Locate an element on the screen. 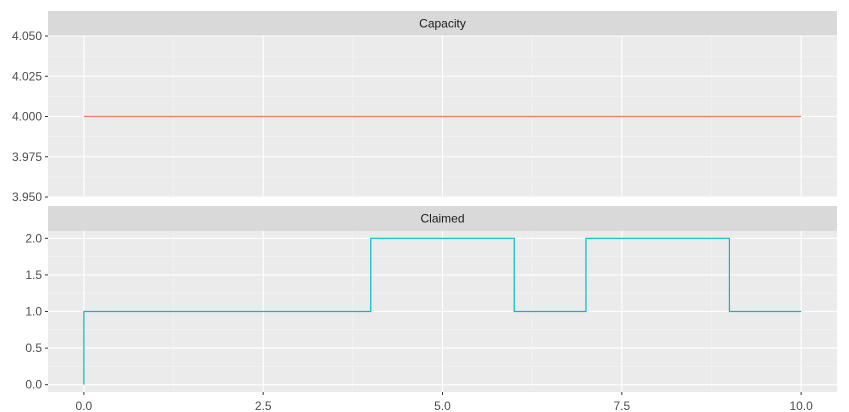  x-tick-label: 0.0 is located at coordinates (84, 405).